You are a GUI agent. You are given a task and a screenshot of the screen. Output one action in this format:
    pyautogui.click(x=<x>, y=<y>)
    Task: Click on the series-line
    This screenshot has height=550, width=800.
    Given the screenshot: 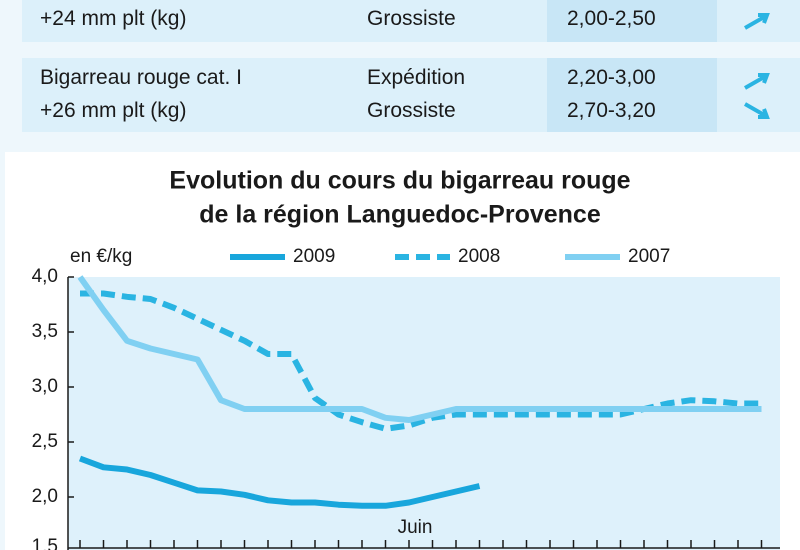 What is the action you would take?
    pyautogui.click(x=279, y=482)
    